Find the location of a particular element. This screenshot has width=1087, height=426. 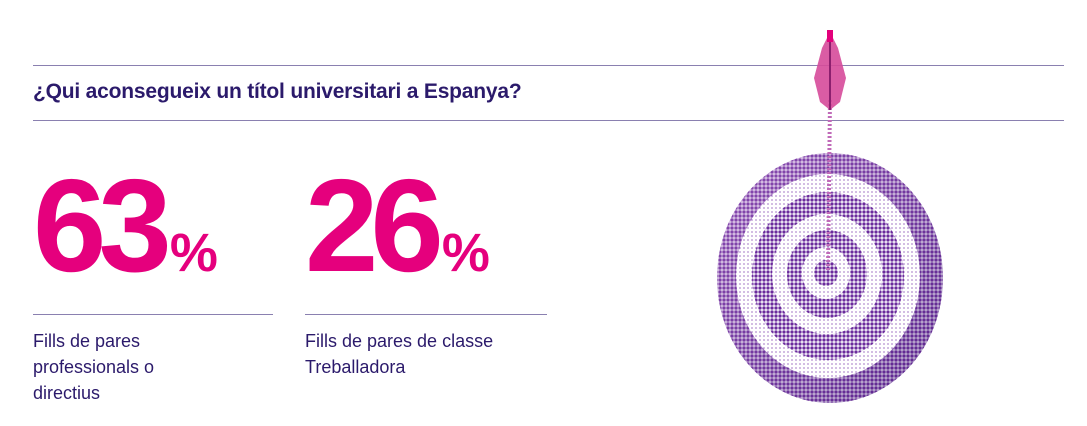

stat-value: 63 is located at coordinates (102, 225).